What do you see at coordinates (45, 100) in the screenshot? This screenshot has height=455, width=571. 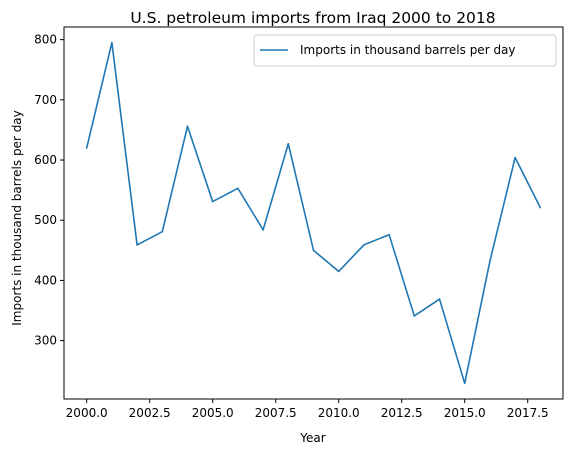 I see `y-tick-label: 700` at bounding box center [45, 100].